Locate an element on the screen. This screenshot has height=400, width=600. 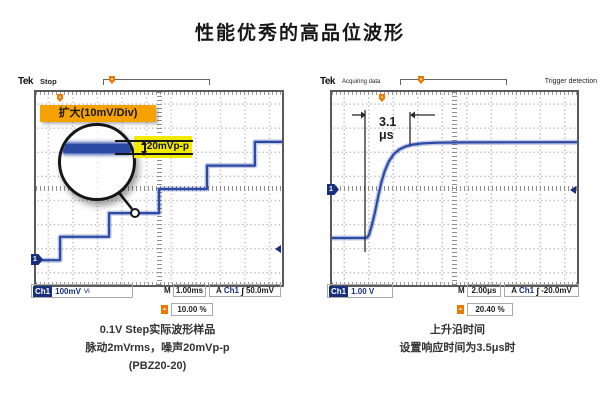
acquisition-status: Stop is located at coordinates (48, 81).